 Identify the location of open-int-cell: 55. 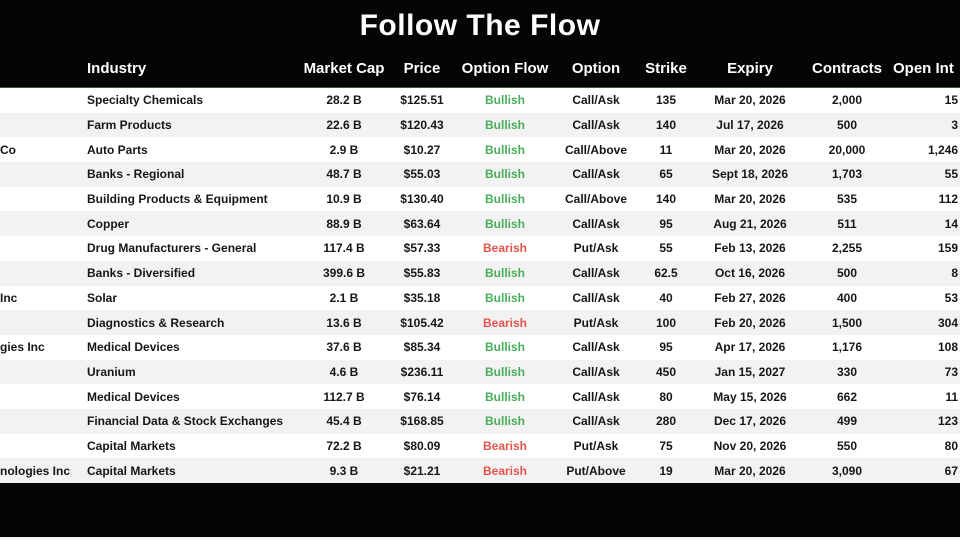
(951, 174).